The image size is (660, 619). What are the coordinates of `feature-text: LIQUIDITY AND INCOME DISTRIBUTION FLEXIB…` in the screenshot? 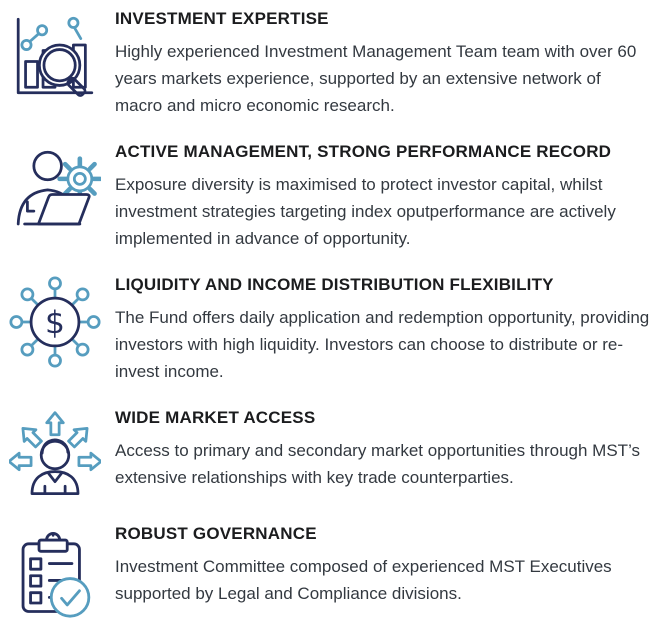 It's located at (379, 329).